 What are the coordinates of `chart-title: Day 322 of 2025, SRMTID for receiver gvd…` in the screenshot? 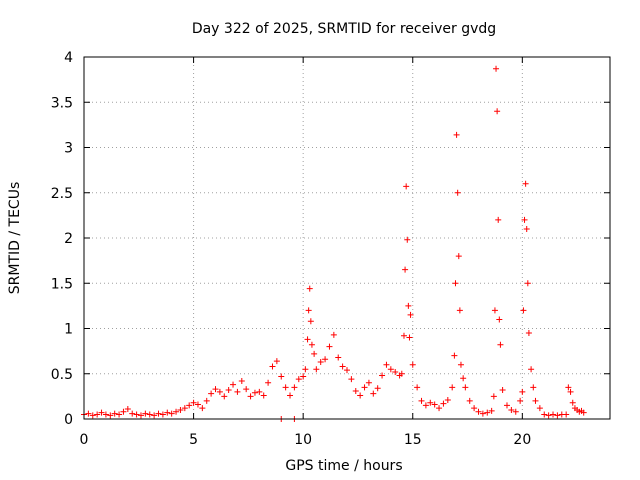 It's located at (344, 29).